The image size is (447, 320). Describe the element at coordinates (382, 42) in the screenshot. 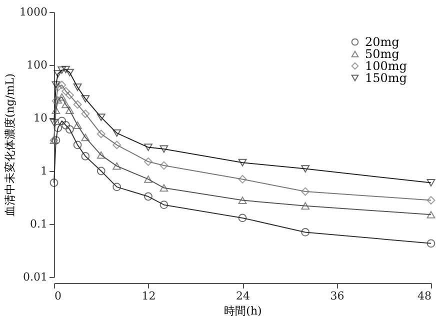

I see `legend-label: 20mg` at that location.